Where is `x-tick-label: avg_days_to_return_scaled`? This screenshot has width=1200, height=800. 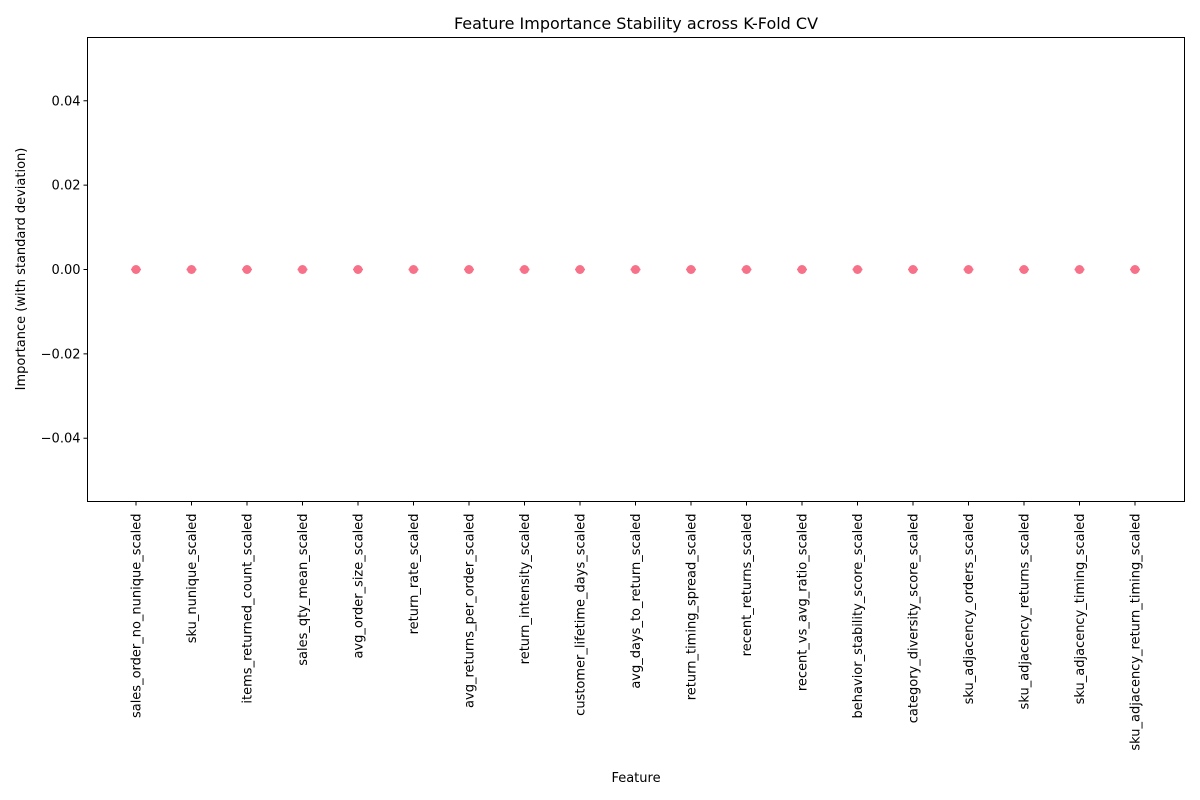 x-tick-label: avg_days_to_return_scaled is located at coordinates (636, 601).